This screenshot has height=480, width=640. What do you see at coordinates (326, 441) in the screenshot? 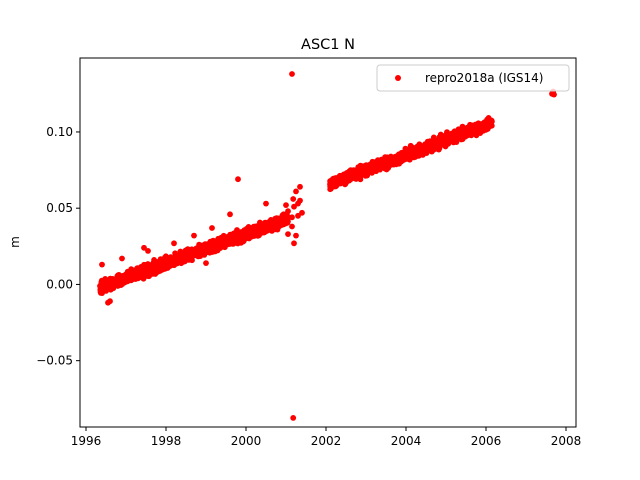
I see `x-tick-label: 2002` at bounding box center [326, 441].